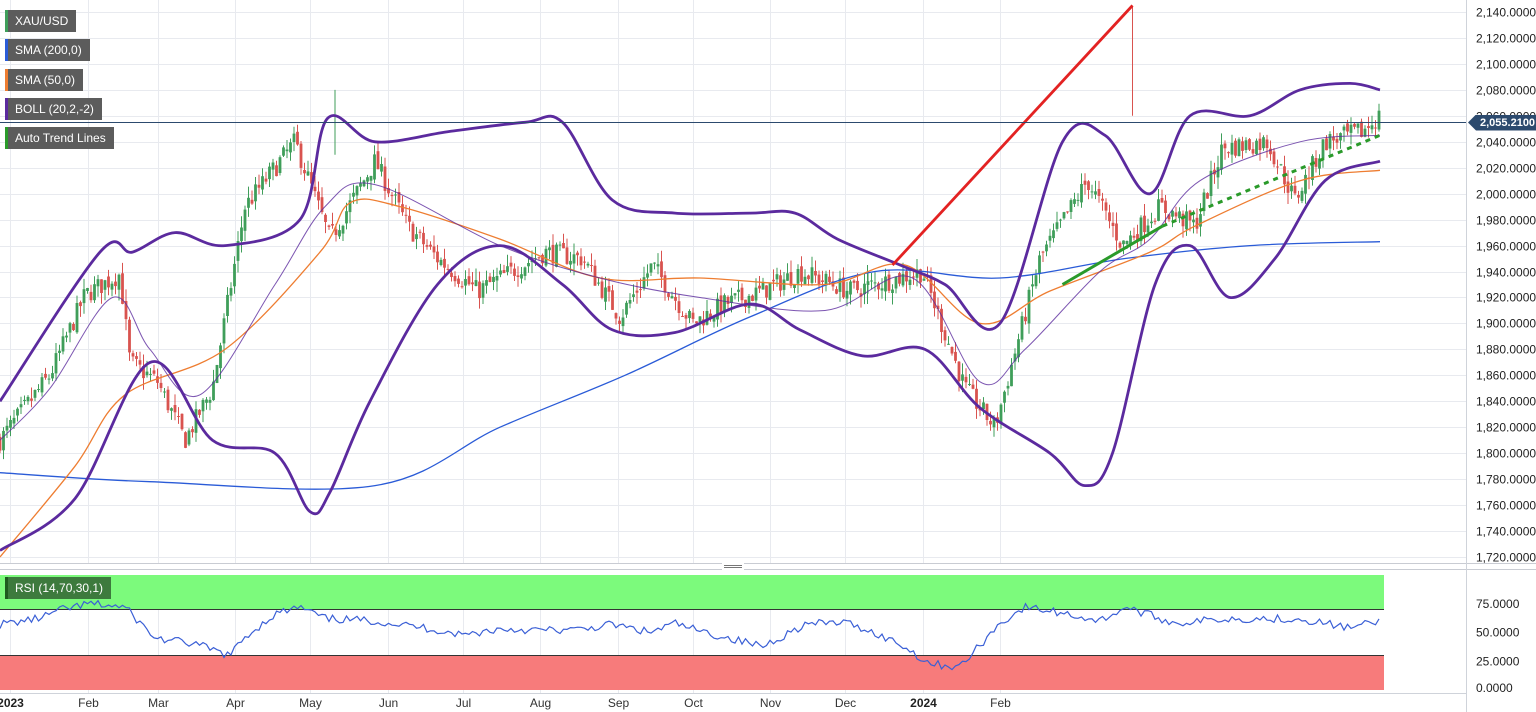 The image size is (1536, 712). I want to click on y-tick-label: 1,840.0000, so click(1506, 402).